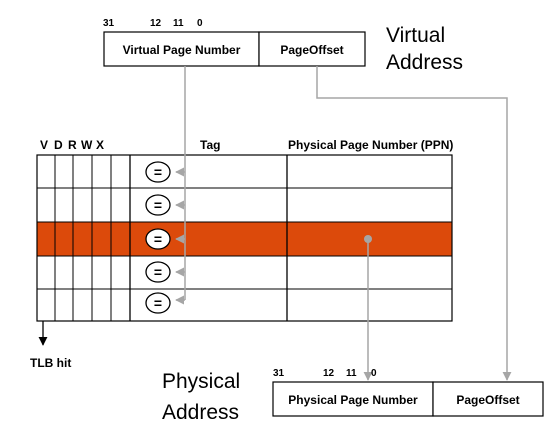 Image resolution: width=549 pixels, height=429 pixels. Describe the element at coordinates (87, 145) in the screenshot. I see `flag-header-w: W` at that location.